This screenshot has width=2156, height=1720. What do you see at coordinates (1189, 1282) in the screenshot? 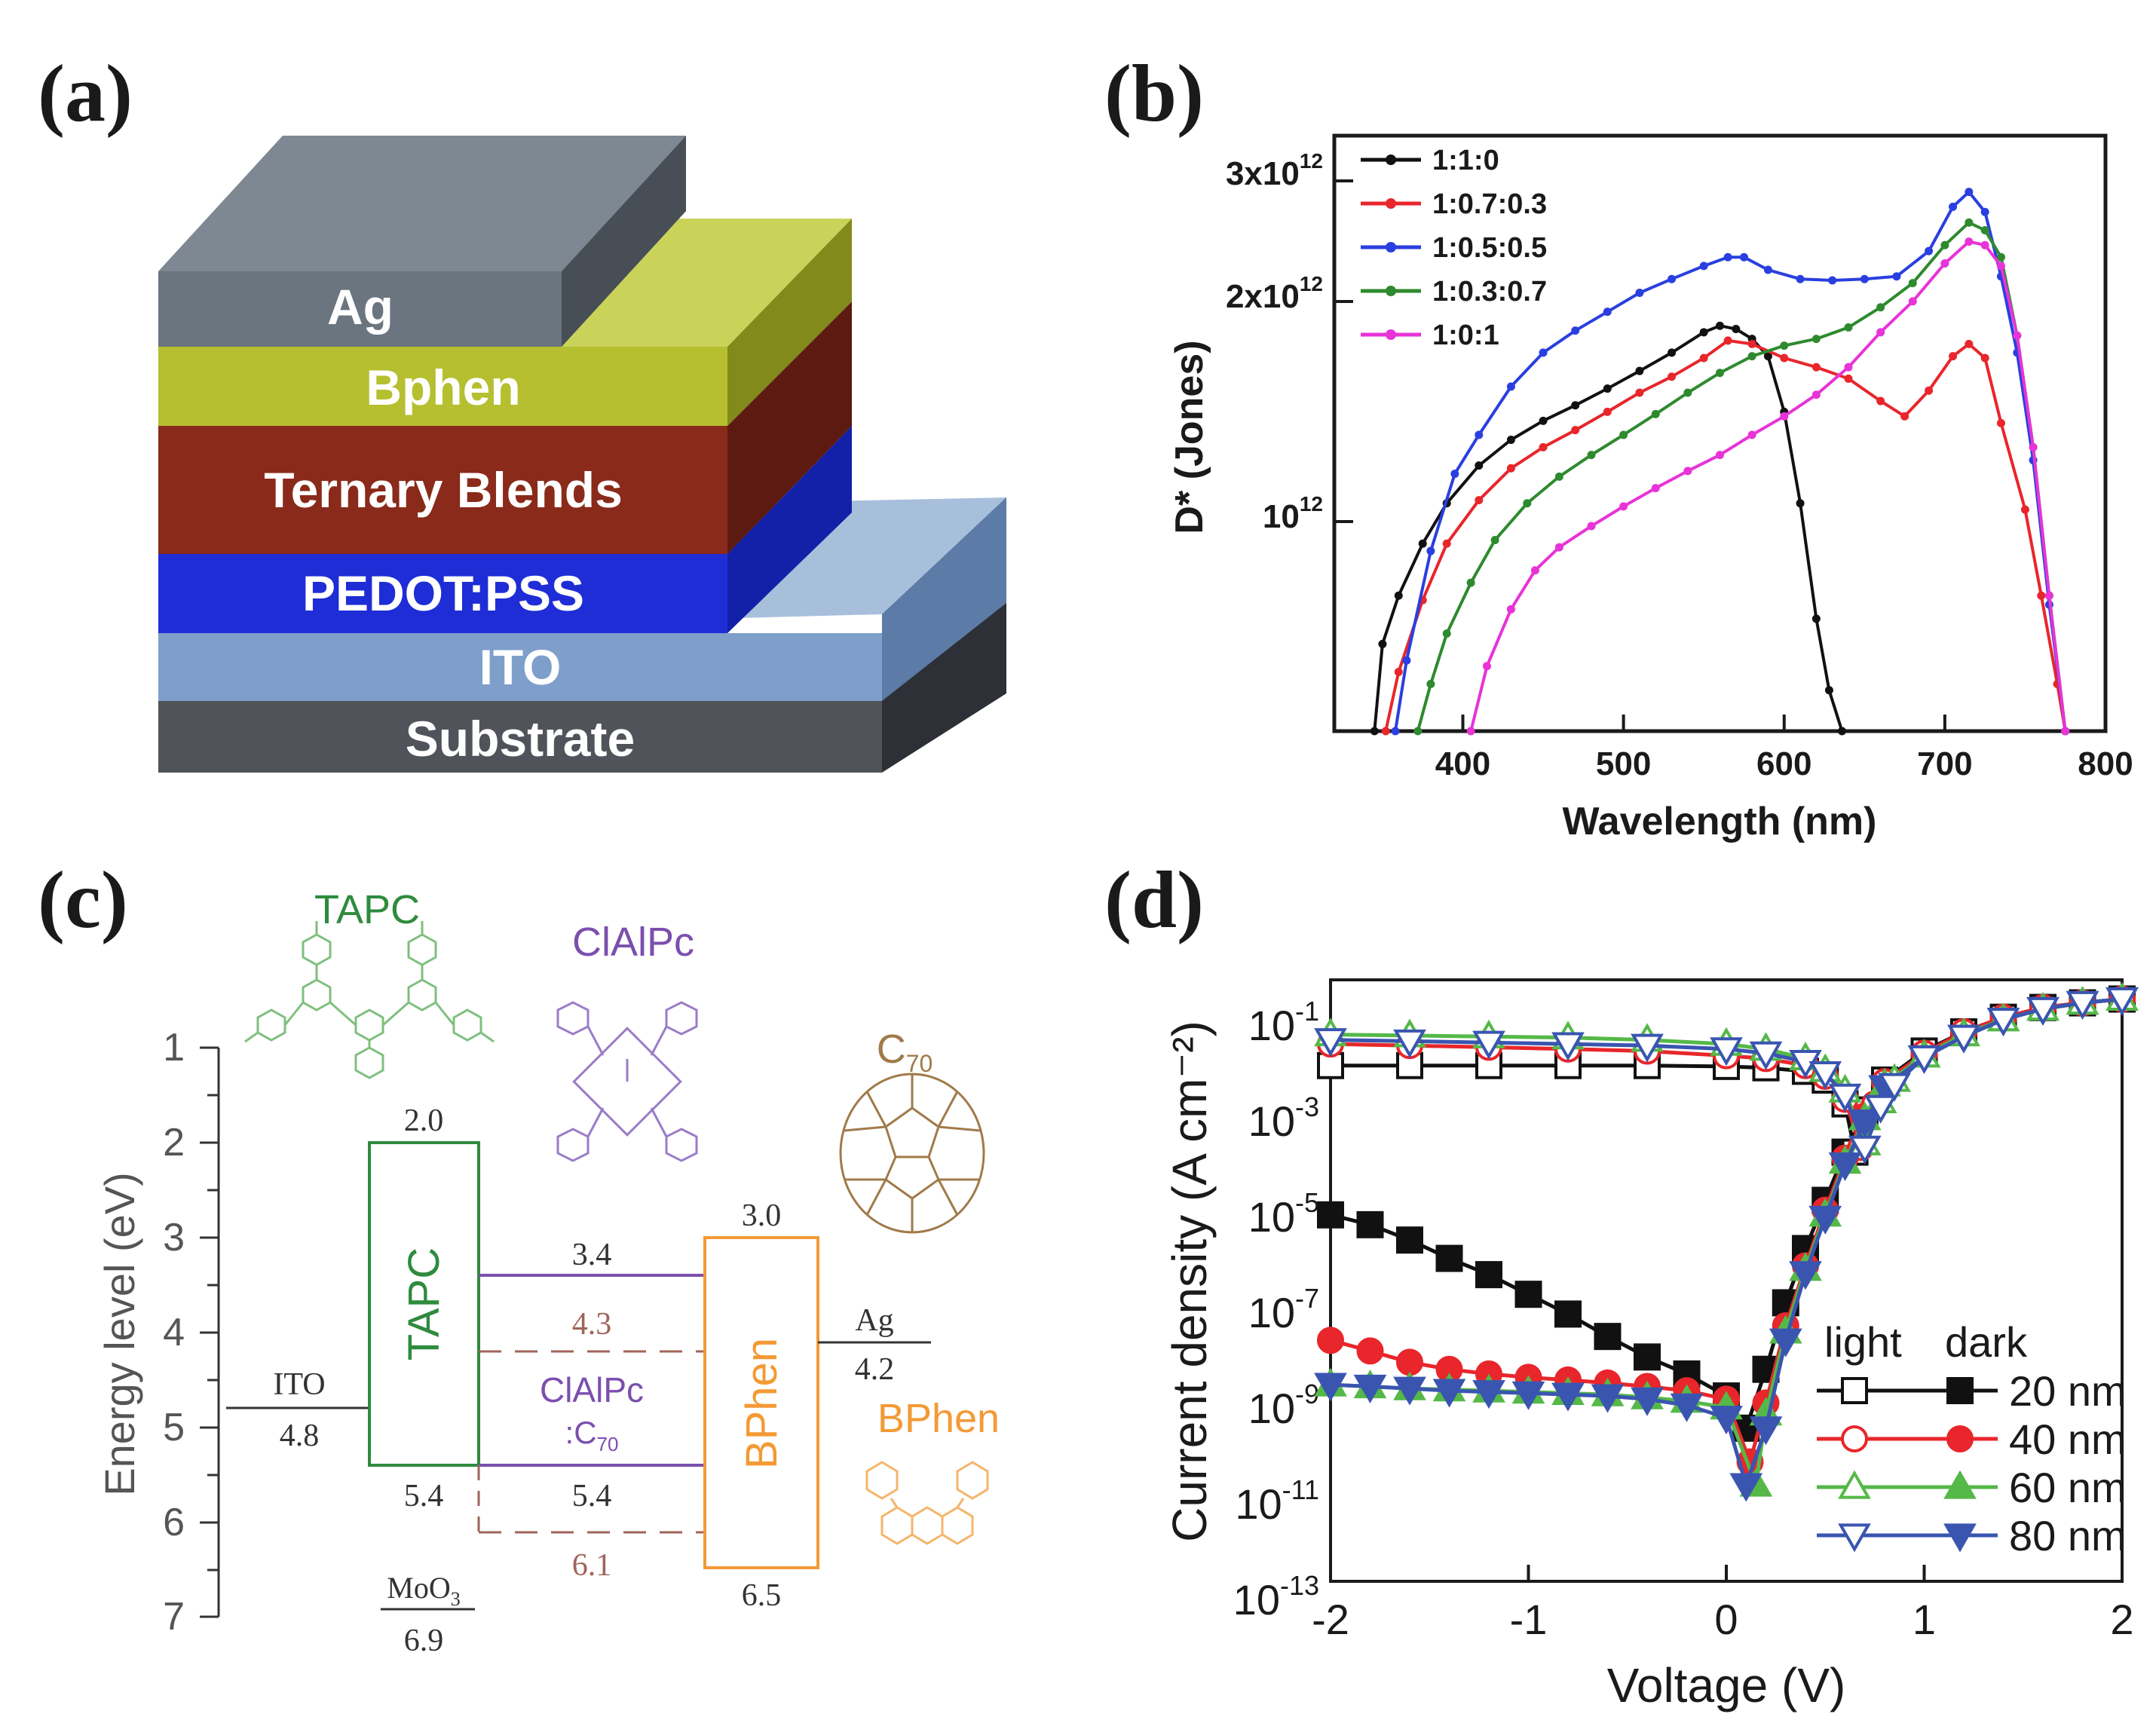
I see `y-axis-title-d: Current density (A cm⁻²)` at bounding box center [1189, 1282].